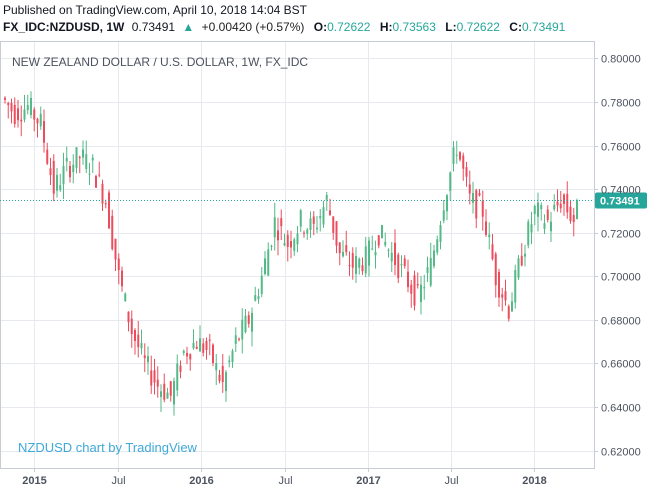 This screenshot has width=653, height=497. Describe the element at coordinates (621, 148) in the screenshot. I see `y-tick-label: 0.76000` at that location.